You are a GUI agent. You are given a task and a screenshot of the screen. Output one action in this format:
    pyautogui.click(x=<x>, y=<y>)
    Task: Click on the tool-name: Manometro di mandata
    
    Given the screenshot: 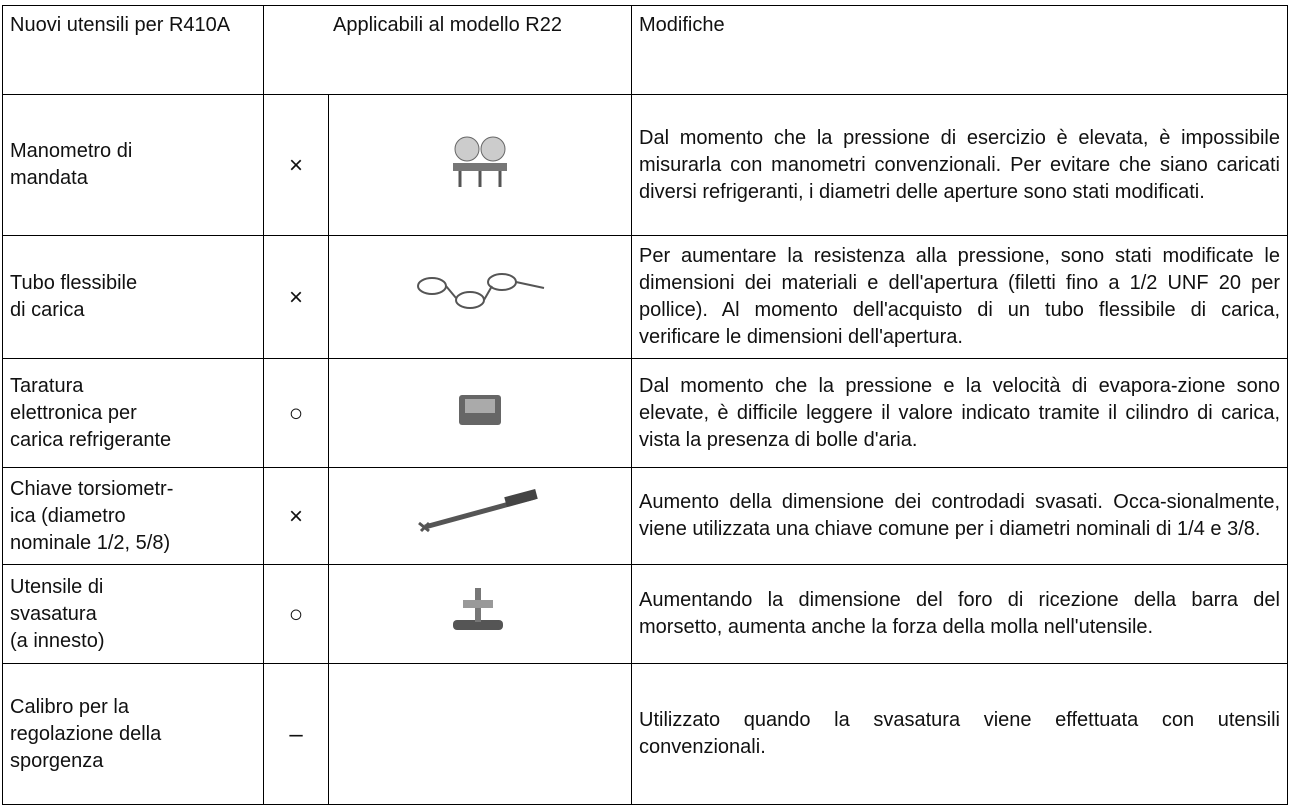 What is the action you would take?
    pyautogui.click(x=133, y=165)
    